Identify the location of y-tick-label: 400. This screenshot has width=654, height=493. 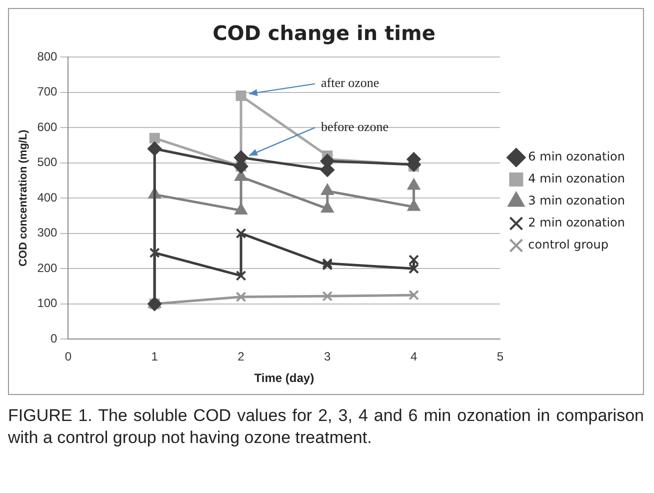
(47, 197).